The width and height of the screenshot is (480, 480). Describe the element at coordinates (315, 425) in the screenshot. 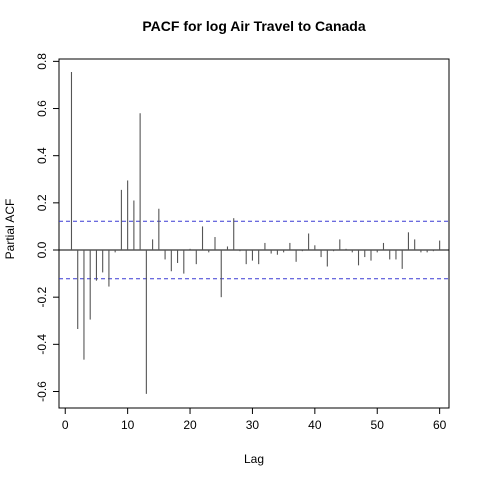

I see `x-tick-label-40: 40` at that location.